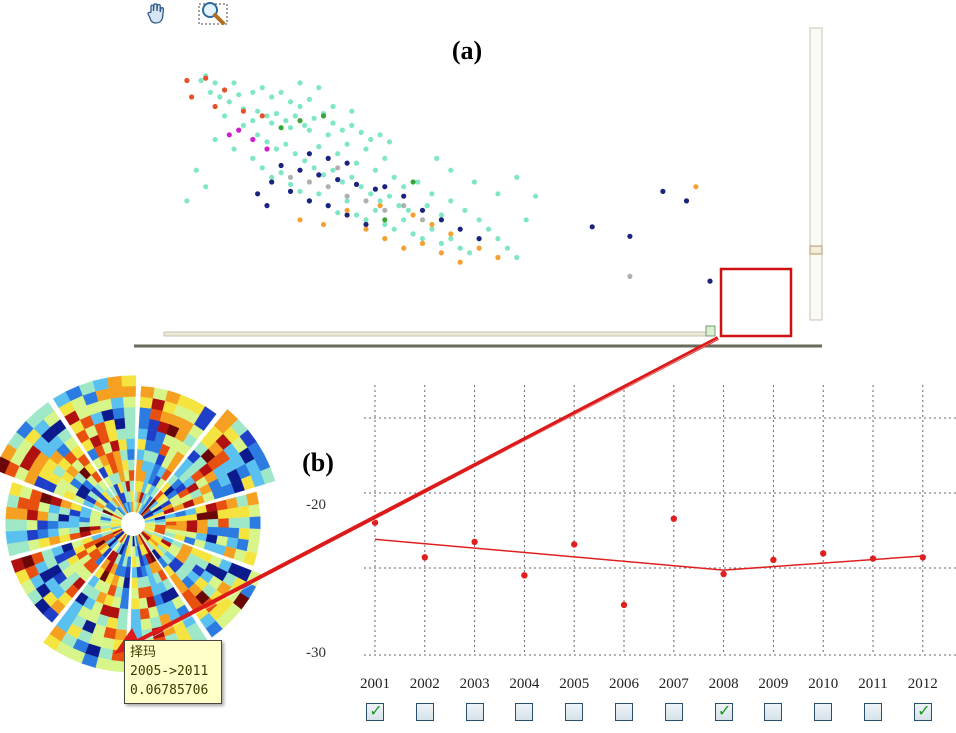  Describe the element at coordinates (213, 13) in the screenshot. I see `zoom-select-icon` at that location.